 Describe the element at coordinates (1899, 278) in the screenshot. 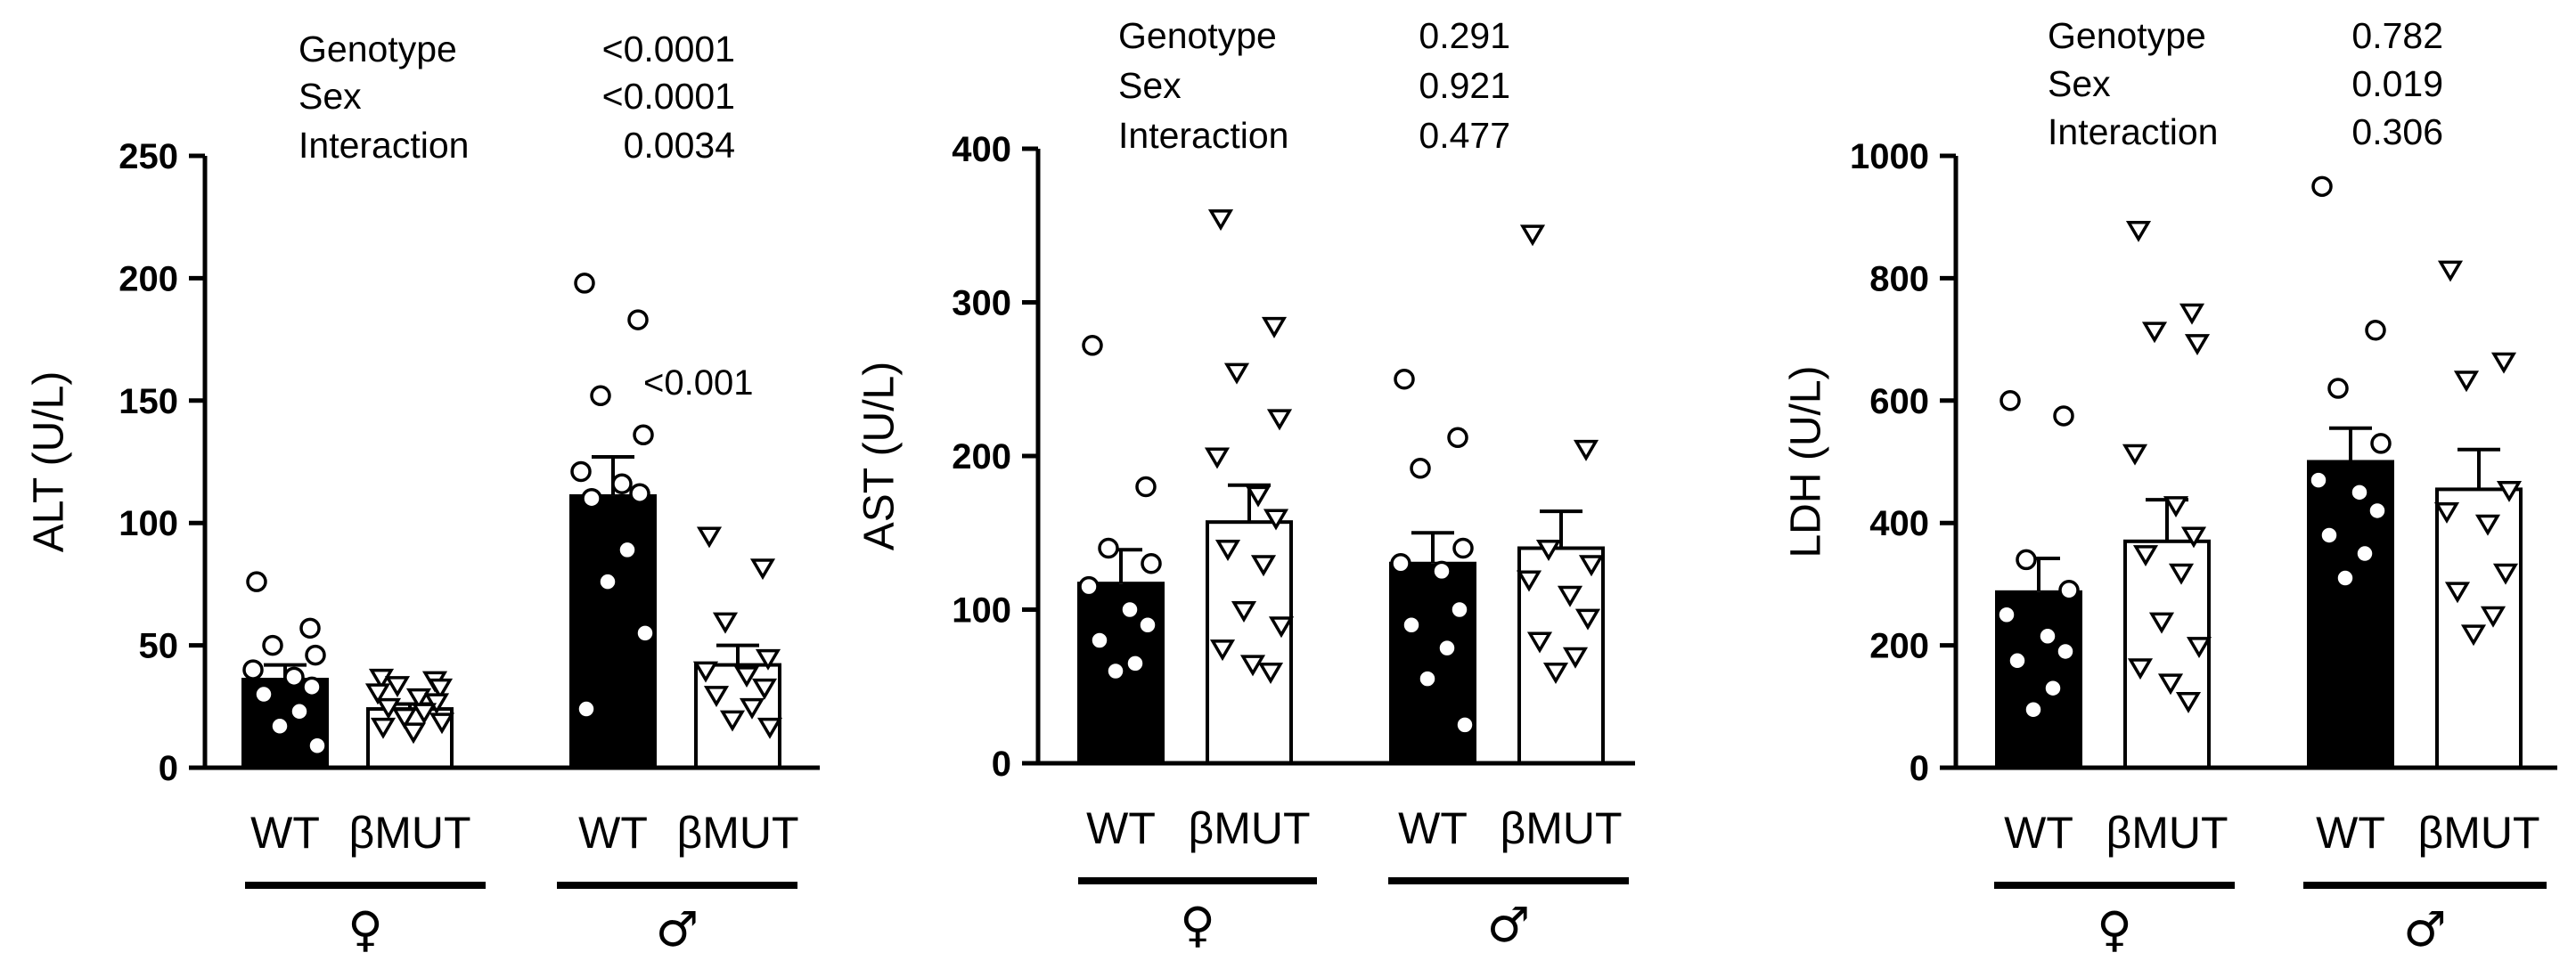

I see `y-tick-label: 800` at that location.